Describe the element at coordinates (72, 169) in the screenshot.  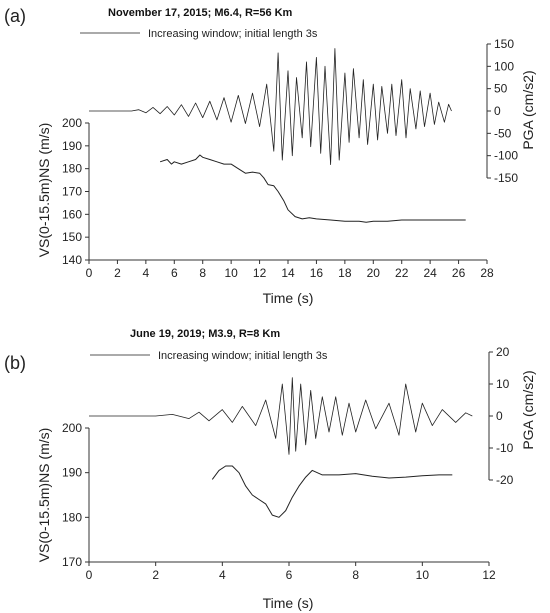
I see `panel-a-left-tick-label: 180` at that location.